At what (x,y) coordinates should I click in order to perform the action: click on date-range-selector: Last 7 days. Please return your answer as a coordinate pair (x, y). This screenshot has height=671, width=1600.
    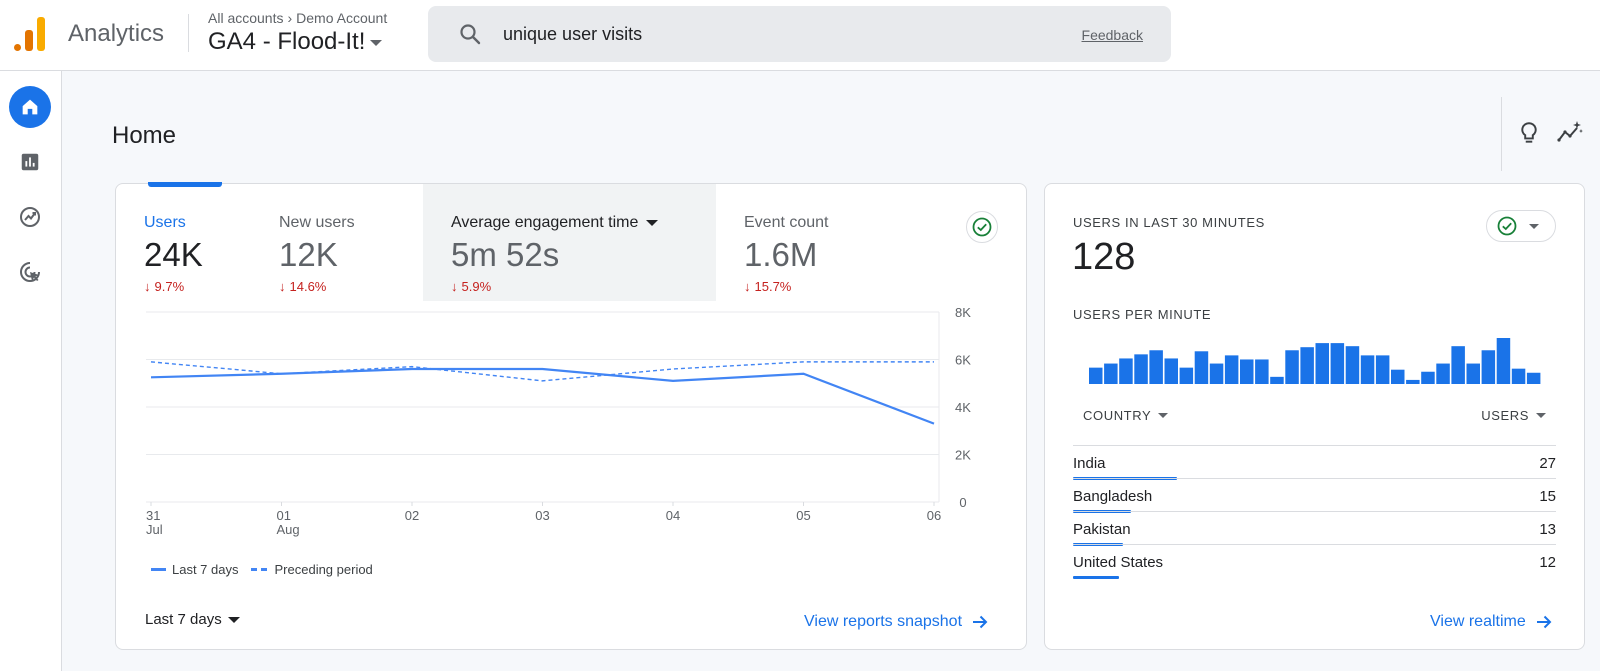
    Looking at the image, I should click on (192, 619).